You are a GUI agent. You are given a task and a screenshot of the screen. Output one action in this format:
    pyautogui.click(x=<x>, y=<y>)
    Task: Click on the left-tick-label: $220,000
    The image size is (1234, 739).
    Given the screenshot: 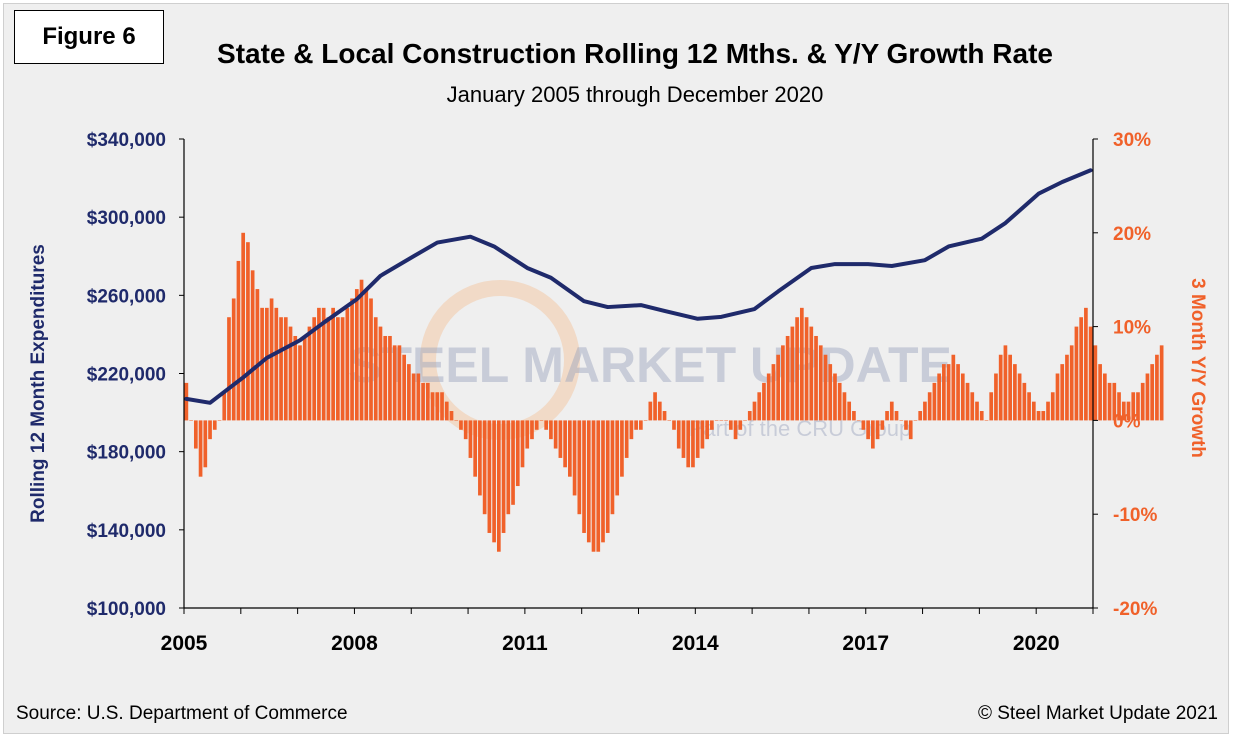 What is the action you would take?
    pyautogui.click(x=126, y=375)
    